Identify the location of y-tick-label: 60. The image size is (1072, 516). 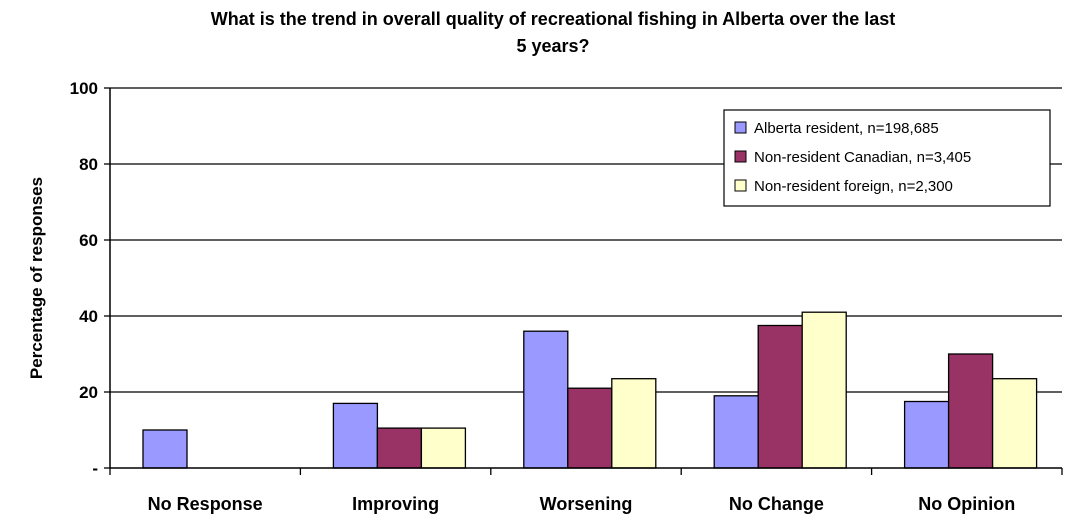
(88, 240).